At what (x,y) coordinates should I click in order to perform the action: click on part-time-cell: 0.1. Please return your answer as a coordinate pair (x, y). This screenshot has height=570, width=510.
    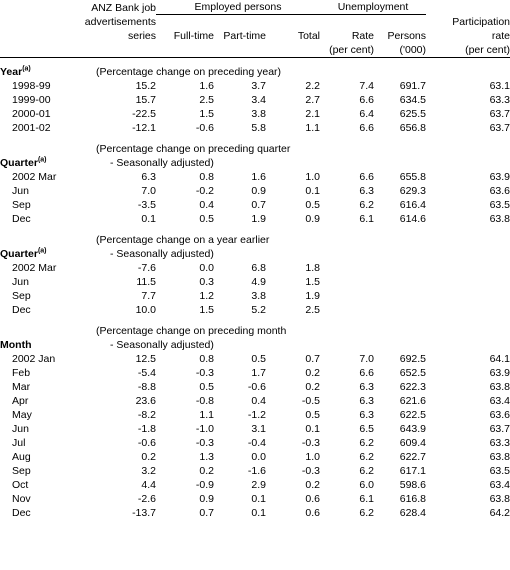
    Looking at the image, I should click on (258, 512).